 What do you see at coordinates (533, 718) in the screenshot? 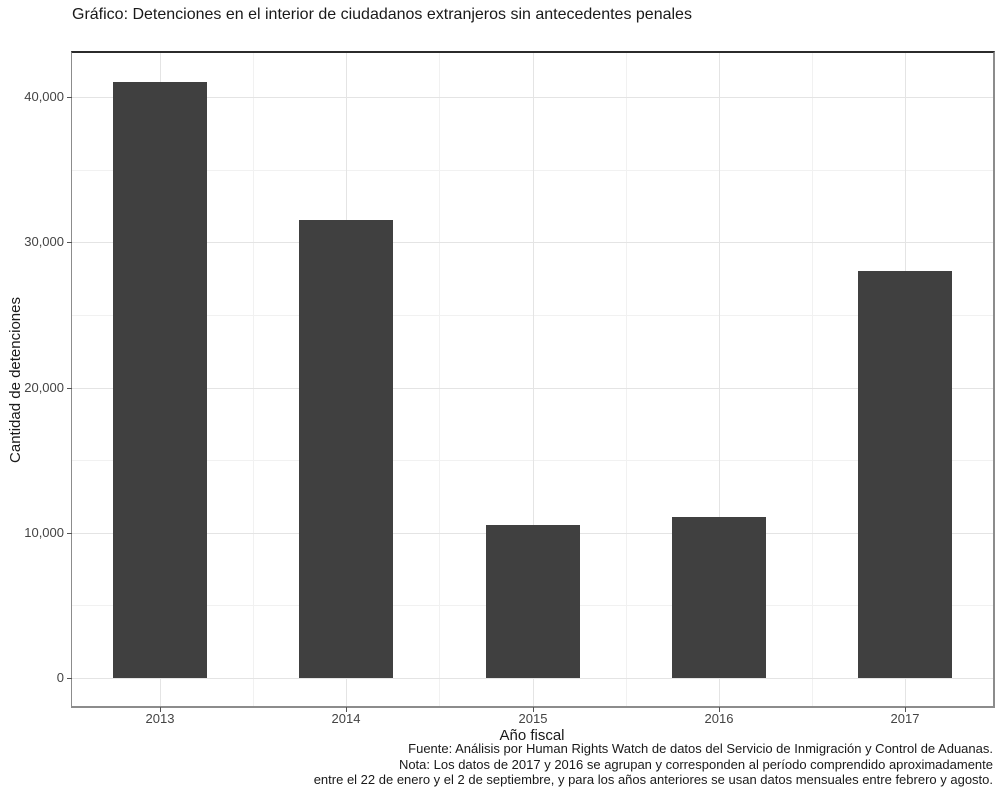
I see `x-tick-label: 2015` at bounding box center [533, 718].